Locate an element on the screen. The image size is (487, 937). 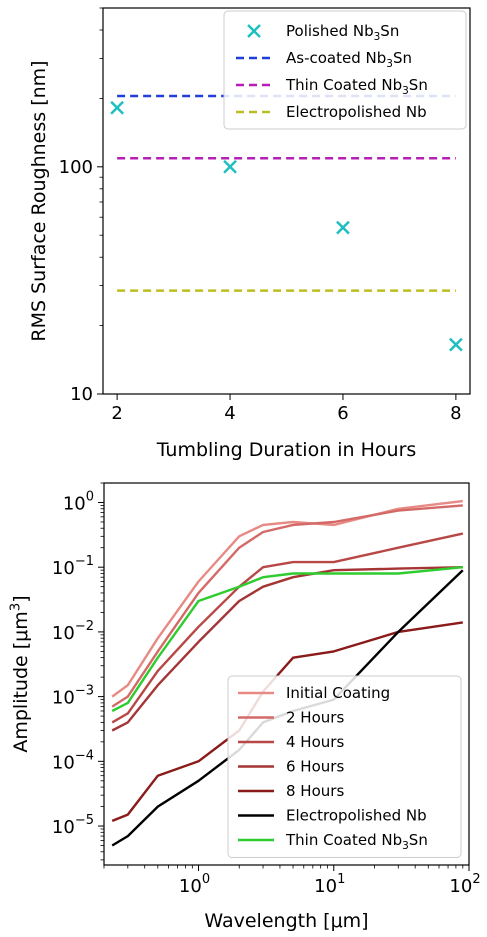
label-main: Polished Nb is located at coordinates (330, 31).